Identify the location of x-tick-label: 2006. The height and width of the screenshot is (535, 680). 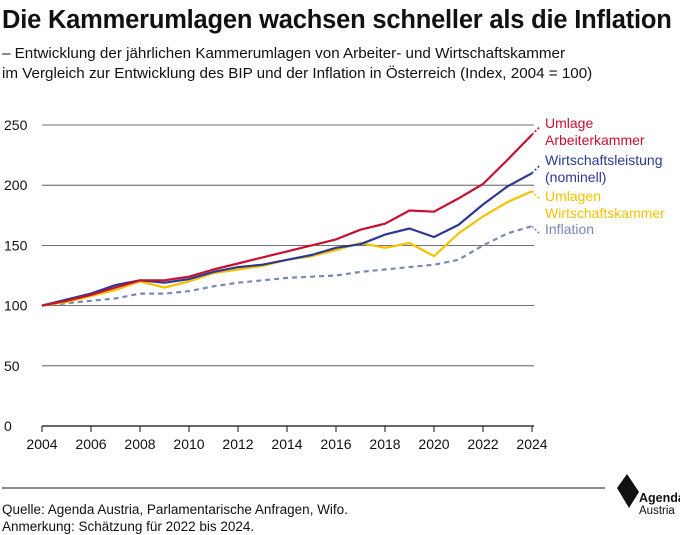
(90, 444).